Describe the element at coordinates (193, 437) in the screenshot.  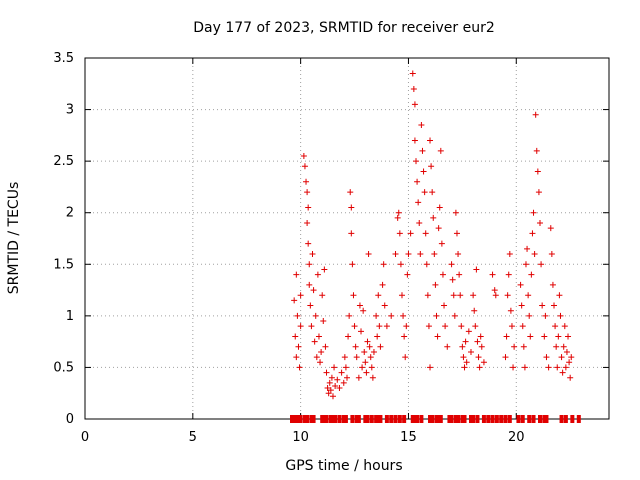
I see `x-tick-label: 5` at that location.